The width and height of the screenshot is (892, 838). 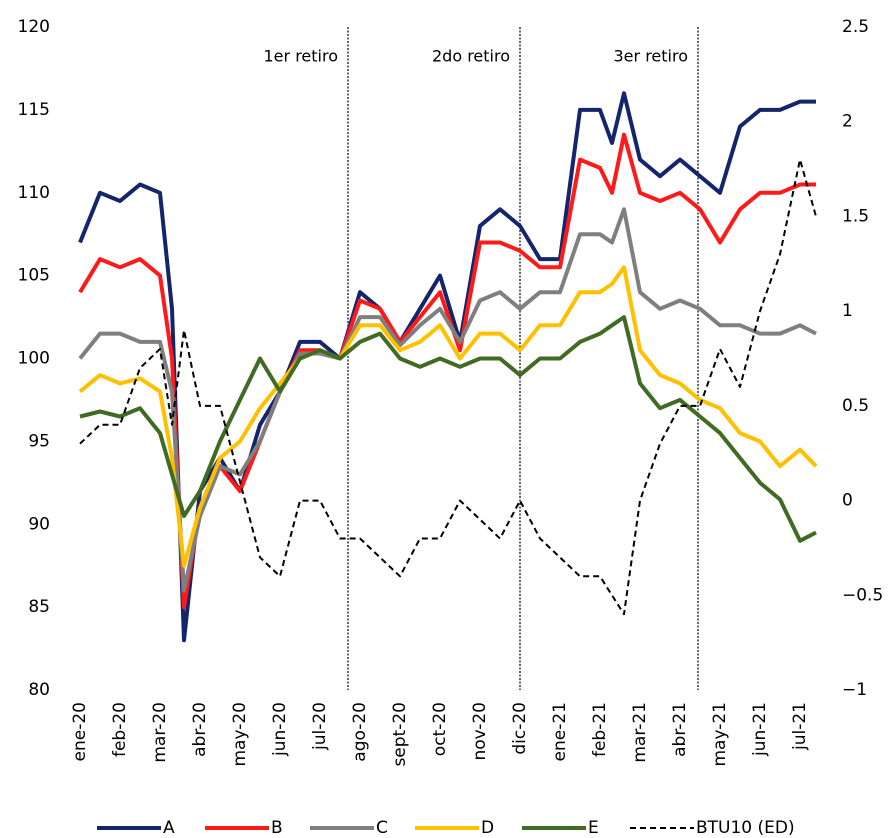 I want to click on x-tick-label: ago-20, so click(x=360, y=732).